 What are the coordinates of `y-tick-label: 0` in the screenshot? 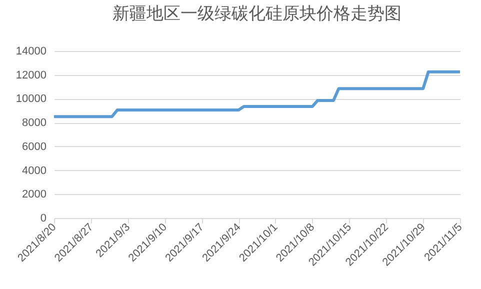 It's located at (43, 218).